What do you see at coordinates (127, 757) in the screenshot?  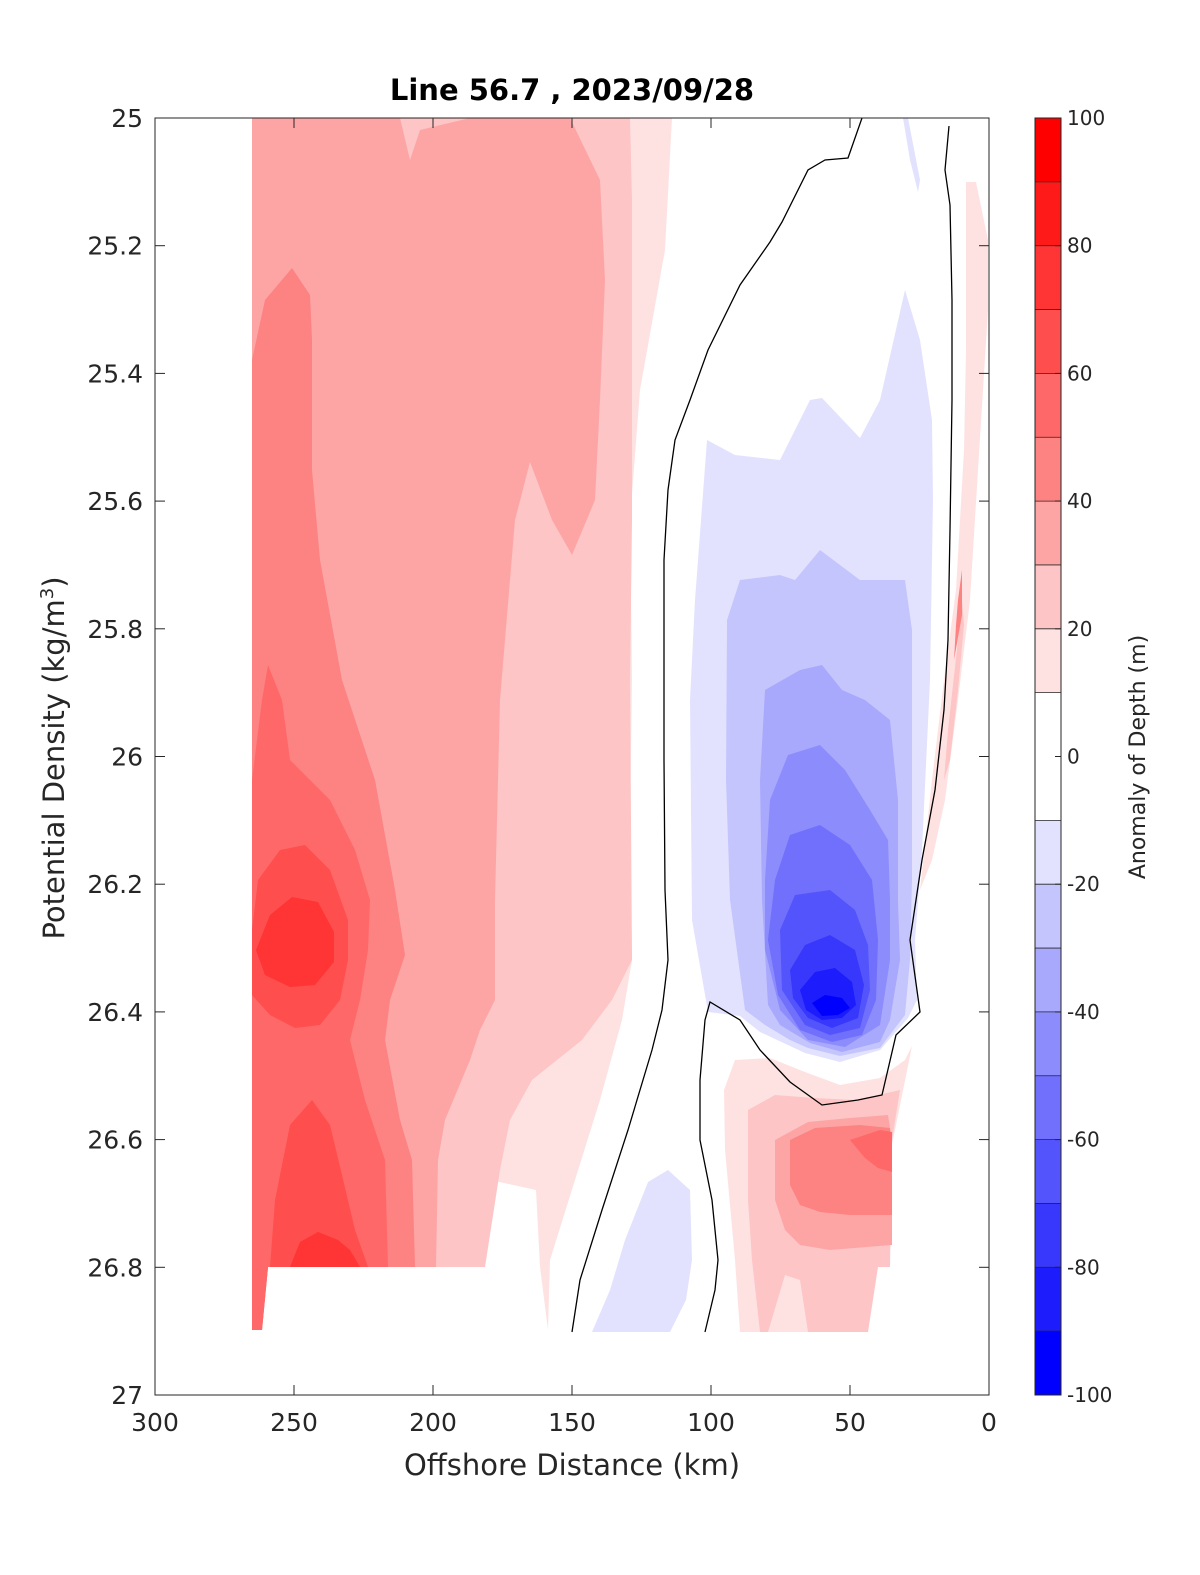 I see `y-tick-label: 26` at bounding box center [127, 757].